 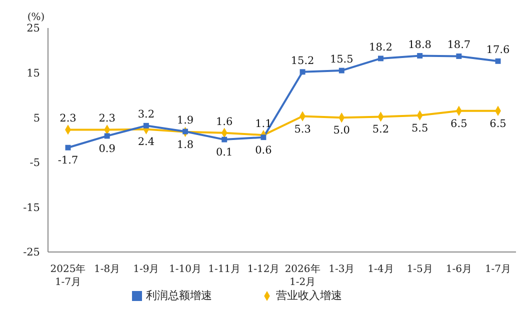 What do you see at coordinates (31, 208) in the screenshot?
I see `y-tick-label: -15` at bounding box center [31, 208].